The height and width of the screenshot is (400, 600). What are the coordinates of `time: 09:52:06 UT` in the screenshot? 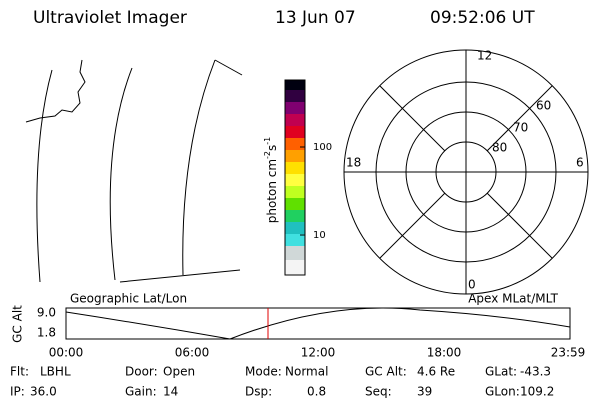 It's located at (482, 18).